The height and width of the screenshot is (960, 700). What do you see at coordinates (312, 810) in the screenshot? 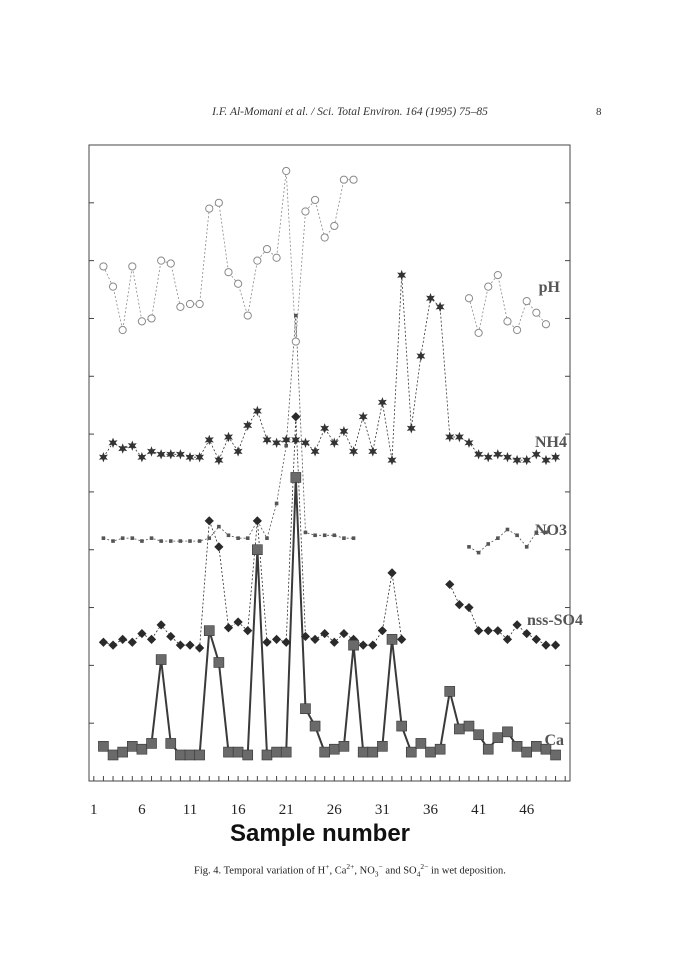
I see `x-axis-tick-labels: 1 6 11 16 21 26 31 36 41 46` at bounding box center [312, 810].